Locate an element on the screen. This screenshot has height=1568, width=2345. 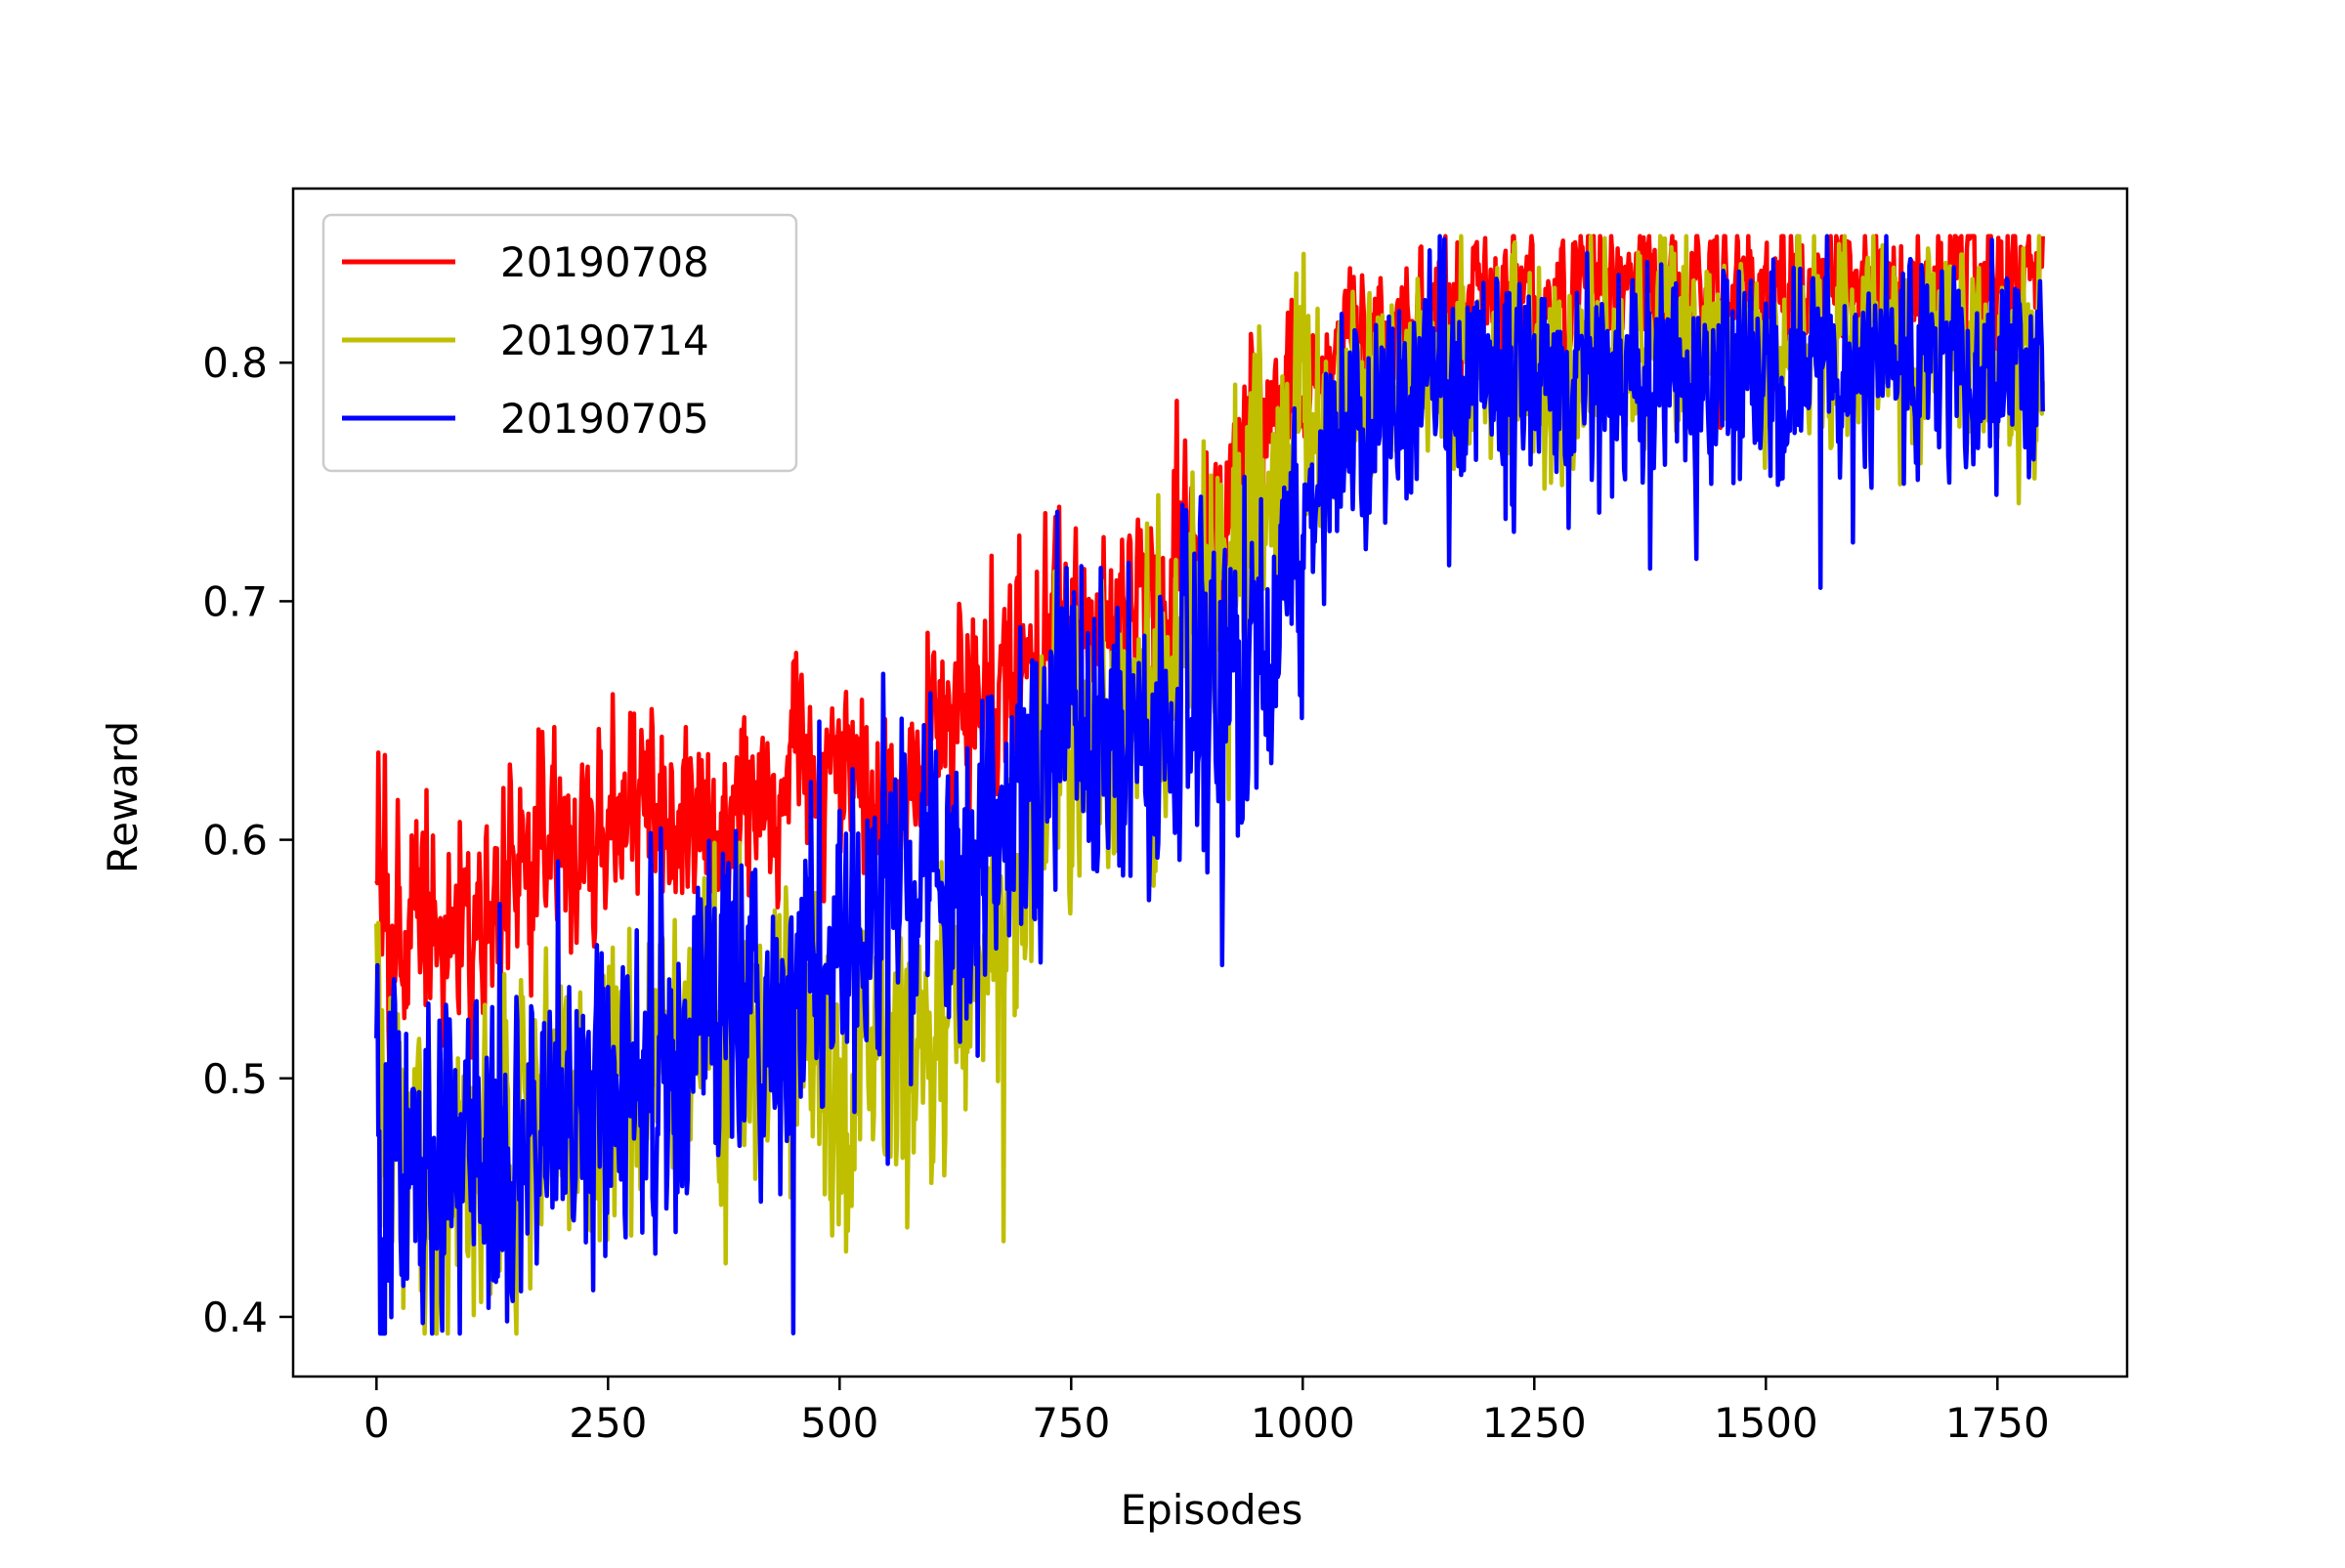
legend-label: 20190705 is located at coordinates (604, 419).